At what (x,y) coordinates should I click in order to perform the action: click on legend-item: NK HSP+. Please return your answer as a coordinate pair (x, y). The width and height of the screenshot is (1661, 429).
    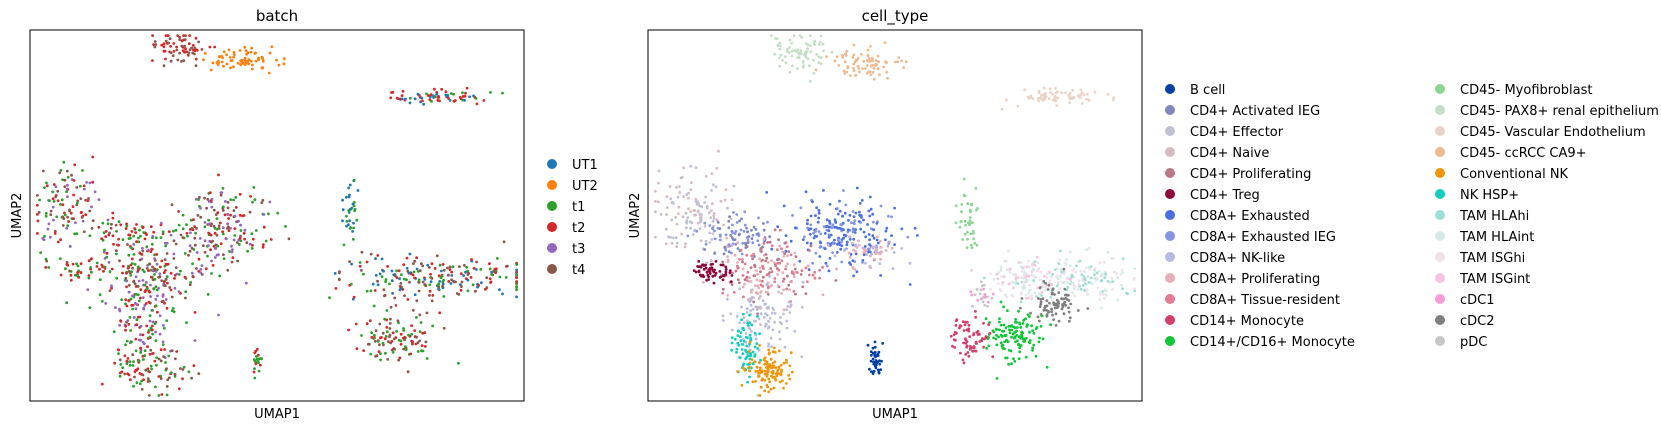
    Looking at the image, I should click on (1477, 195).